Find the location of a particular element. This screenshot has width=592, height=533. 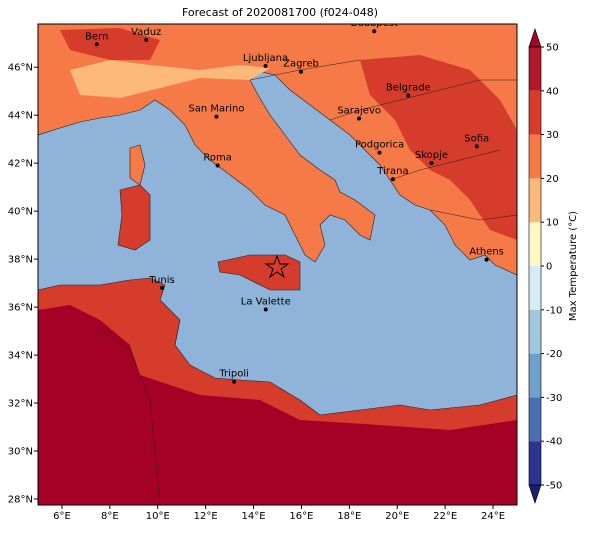

city-label: La Valette is located at coordinates (266, 301).